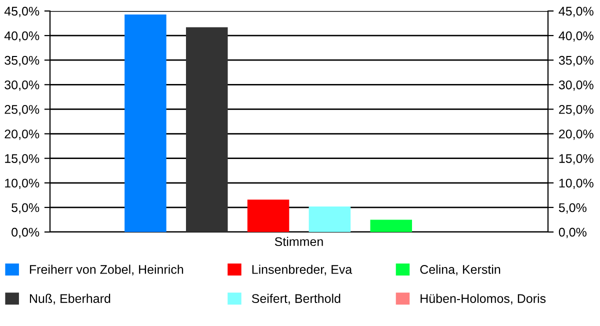 The image size is (600, 326). What do you see at coordinates (483, 299) in the screenshot?
I see `legend-label: Hüben-Holomos, Doris` at bounding box center [483, 299].